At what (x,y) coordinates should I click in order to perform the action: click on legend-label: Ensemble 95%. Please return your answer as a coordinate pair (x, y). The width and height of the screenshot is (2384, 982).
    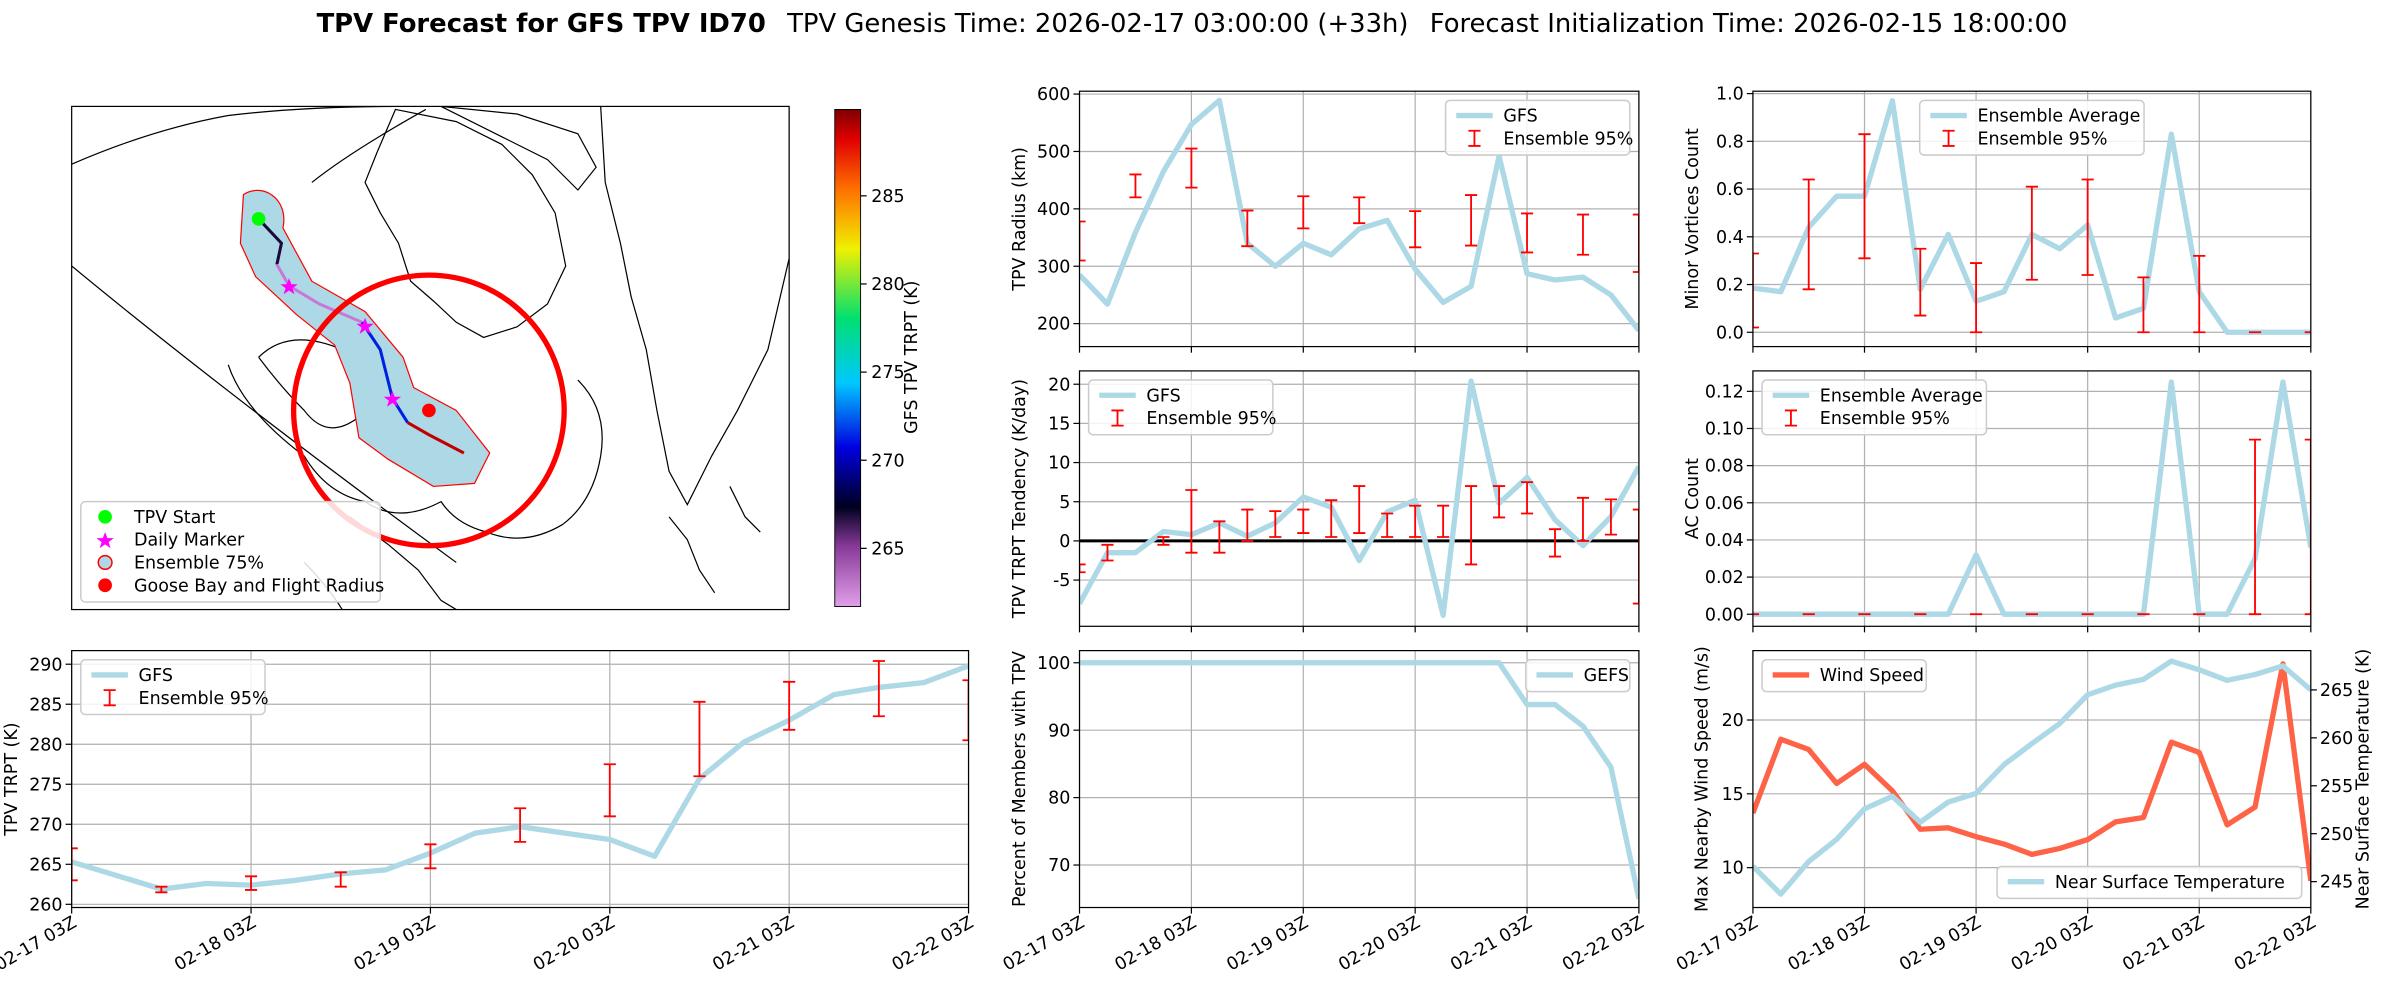
    Looking at the image, I should click on (1568, 139).